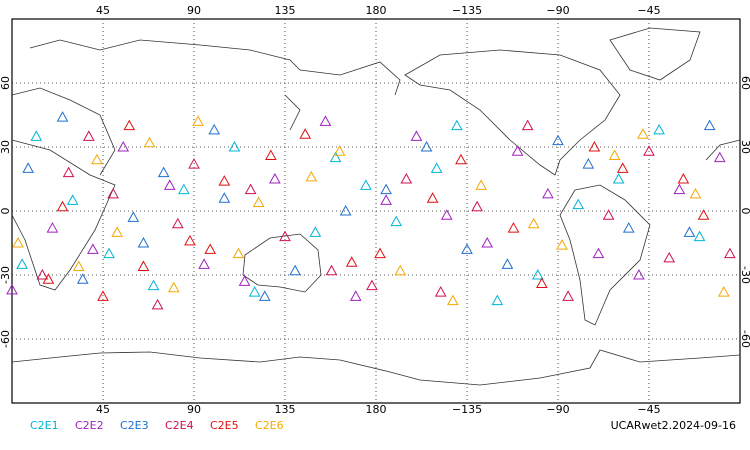 The image size is (750, 450). Describe the element at coordinates (224, 425) in the screenshot. I see `legend-label: C2E5` at that location.